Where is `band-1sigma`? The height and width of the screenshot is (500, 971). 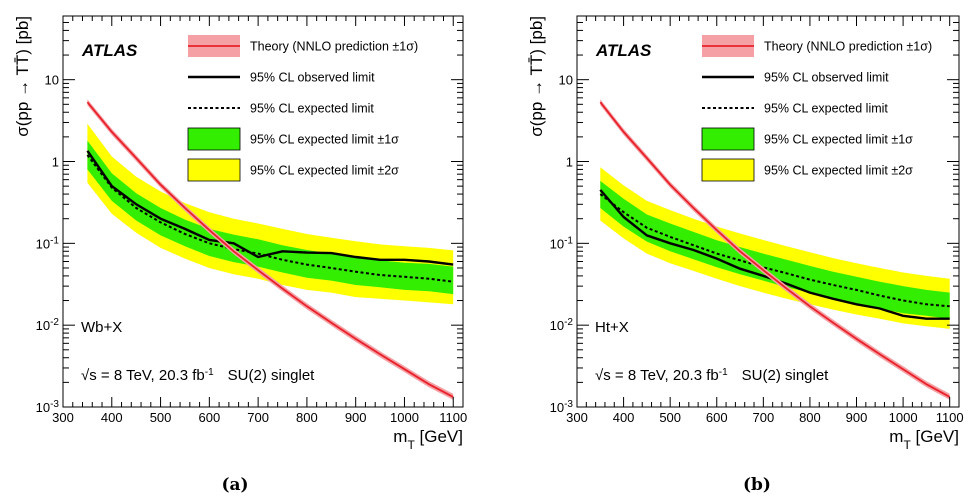 band-1sigma is located at coordinates (775, 249).